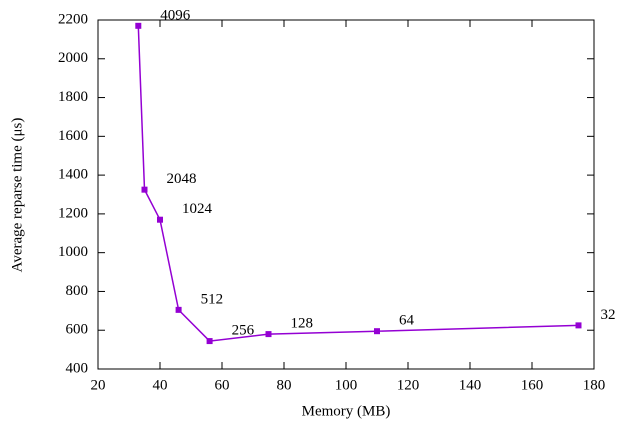 The image size is (626, 429). I want to click on point-label: 32, so click(608, 315).